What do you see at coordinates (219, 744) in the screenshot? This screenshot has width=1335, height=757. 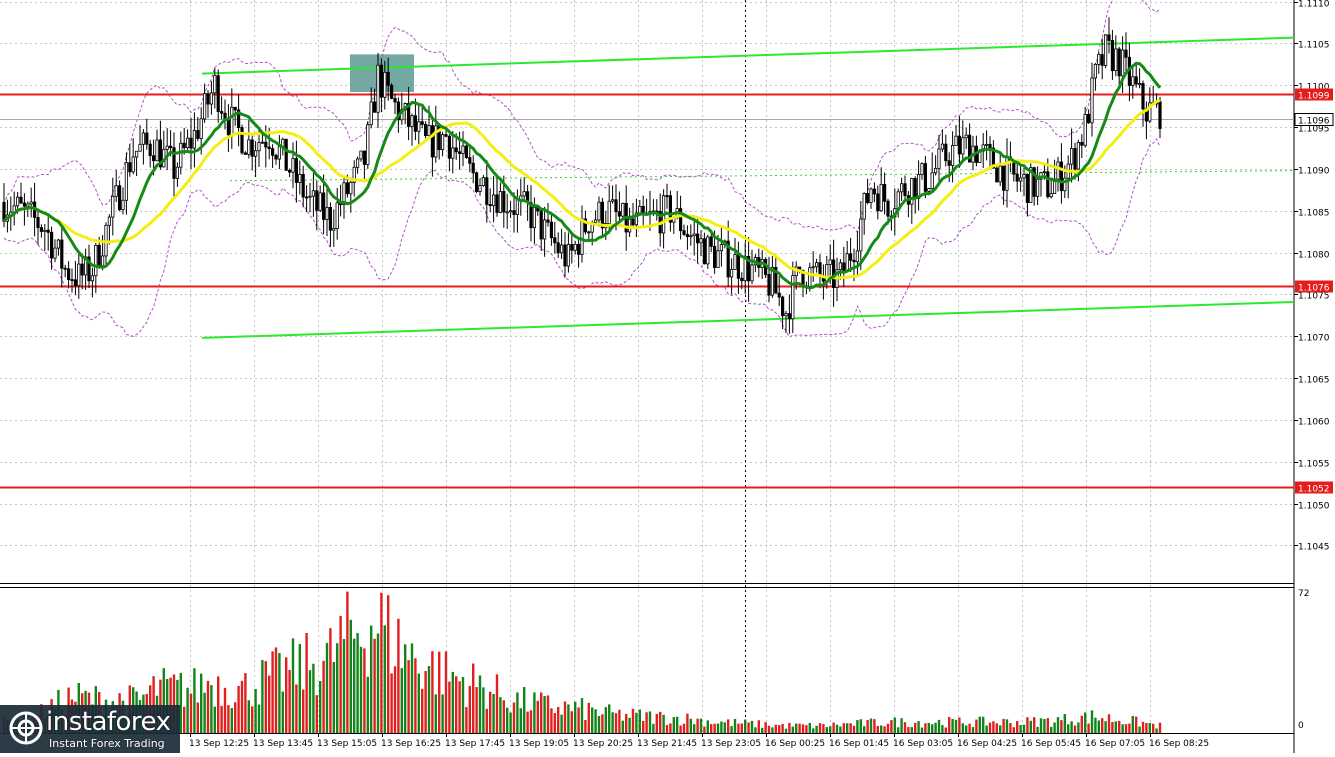 I see `time-tick-label: 13 Sep 12:25` at bounding box center [219, 744].